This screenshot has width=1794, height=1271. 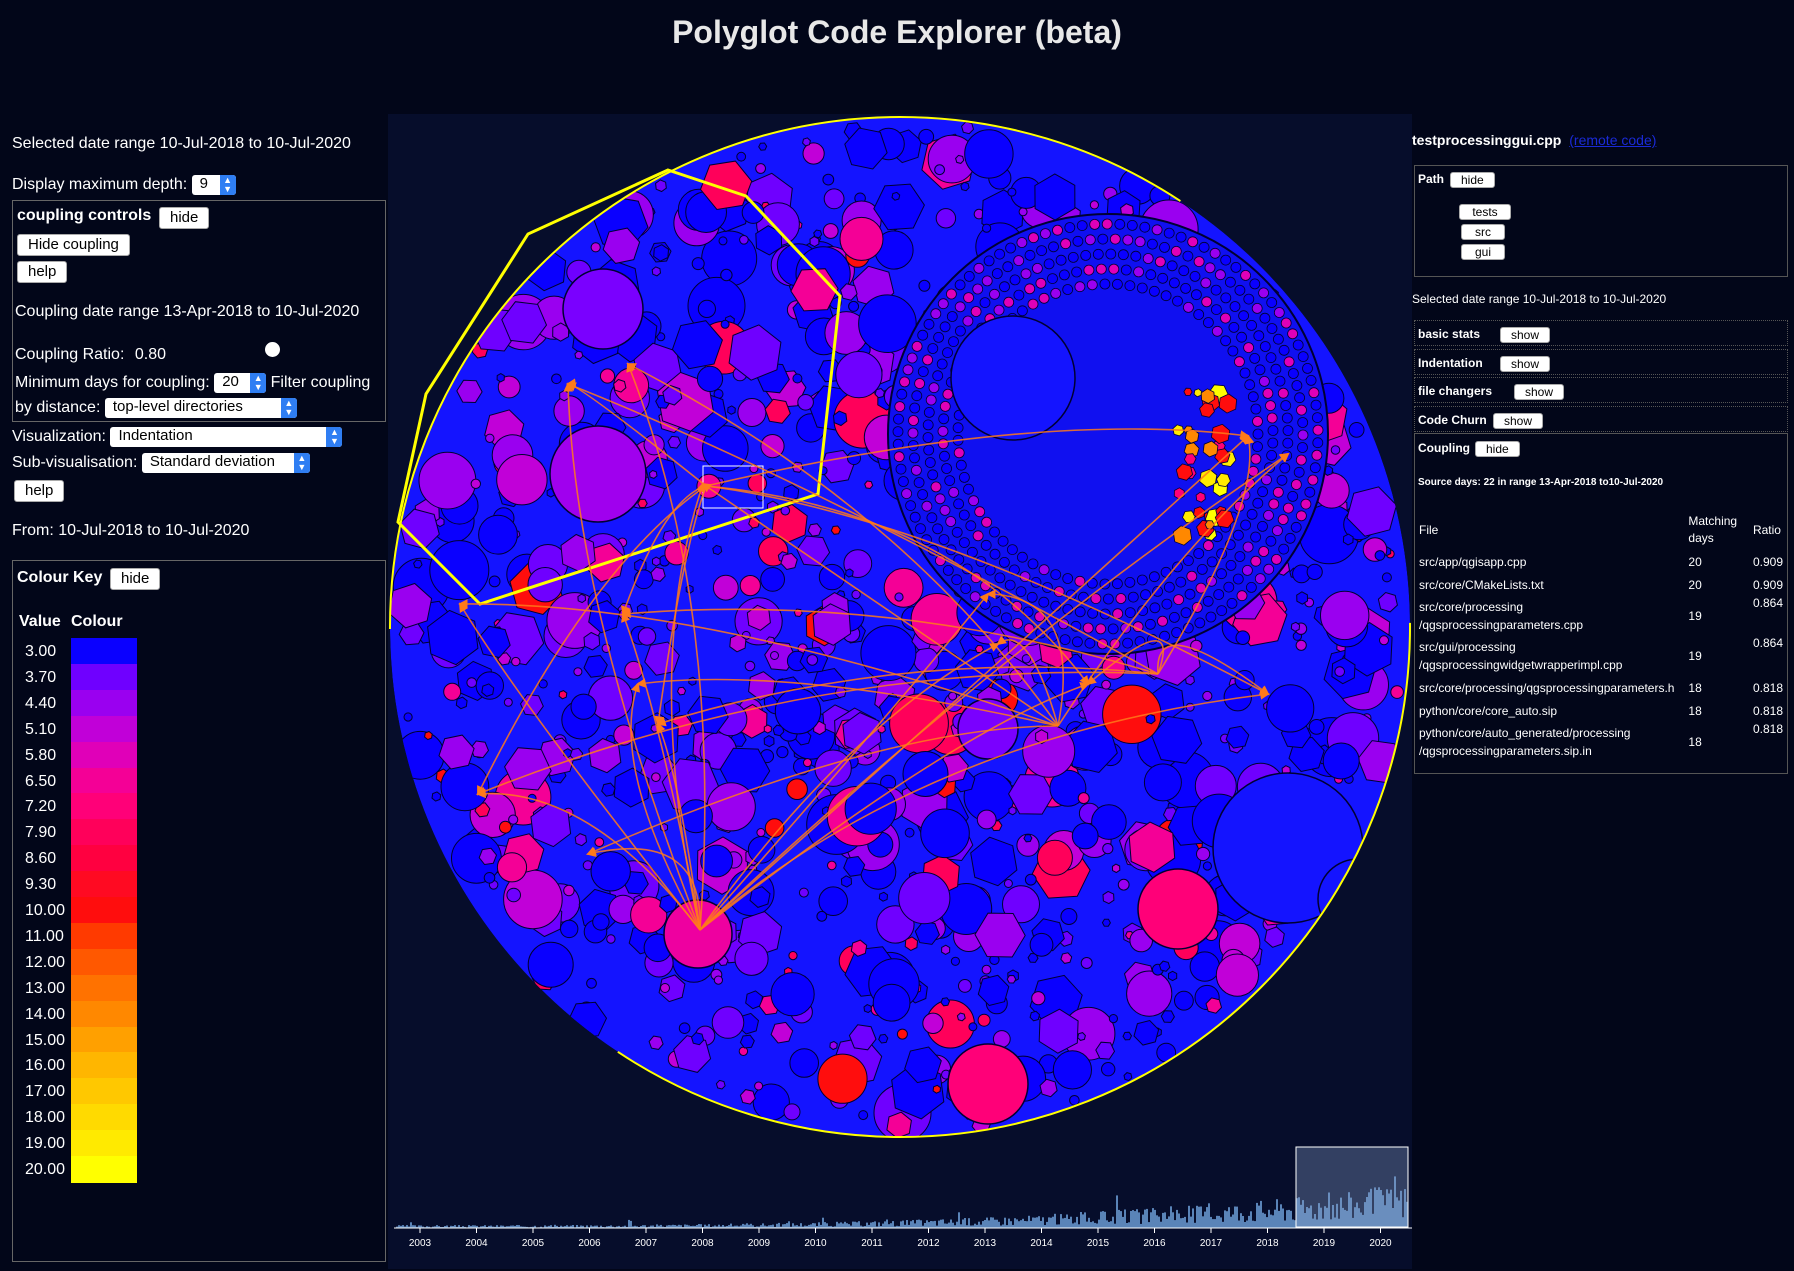 I want to click on section-show-button: show, so click(x=1525, y=363).